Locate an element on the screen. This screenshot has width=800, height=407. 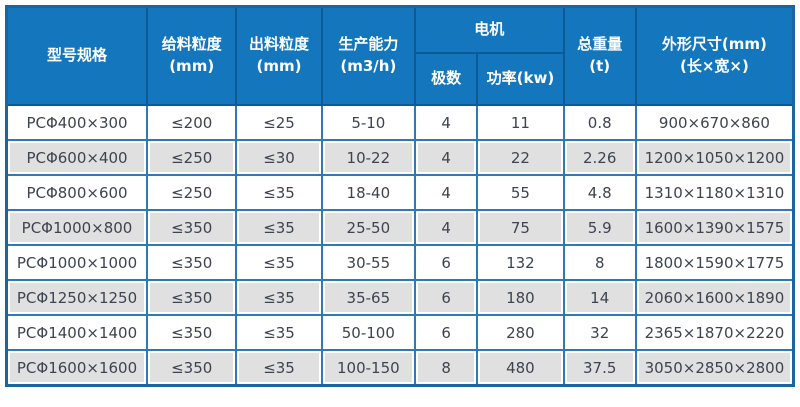
col-header-poles: 极数 is located at coordinates (446, 79).